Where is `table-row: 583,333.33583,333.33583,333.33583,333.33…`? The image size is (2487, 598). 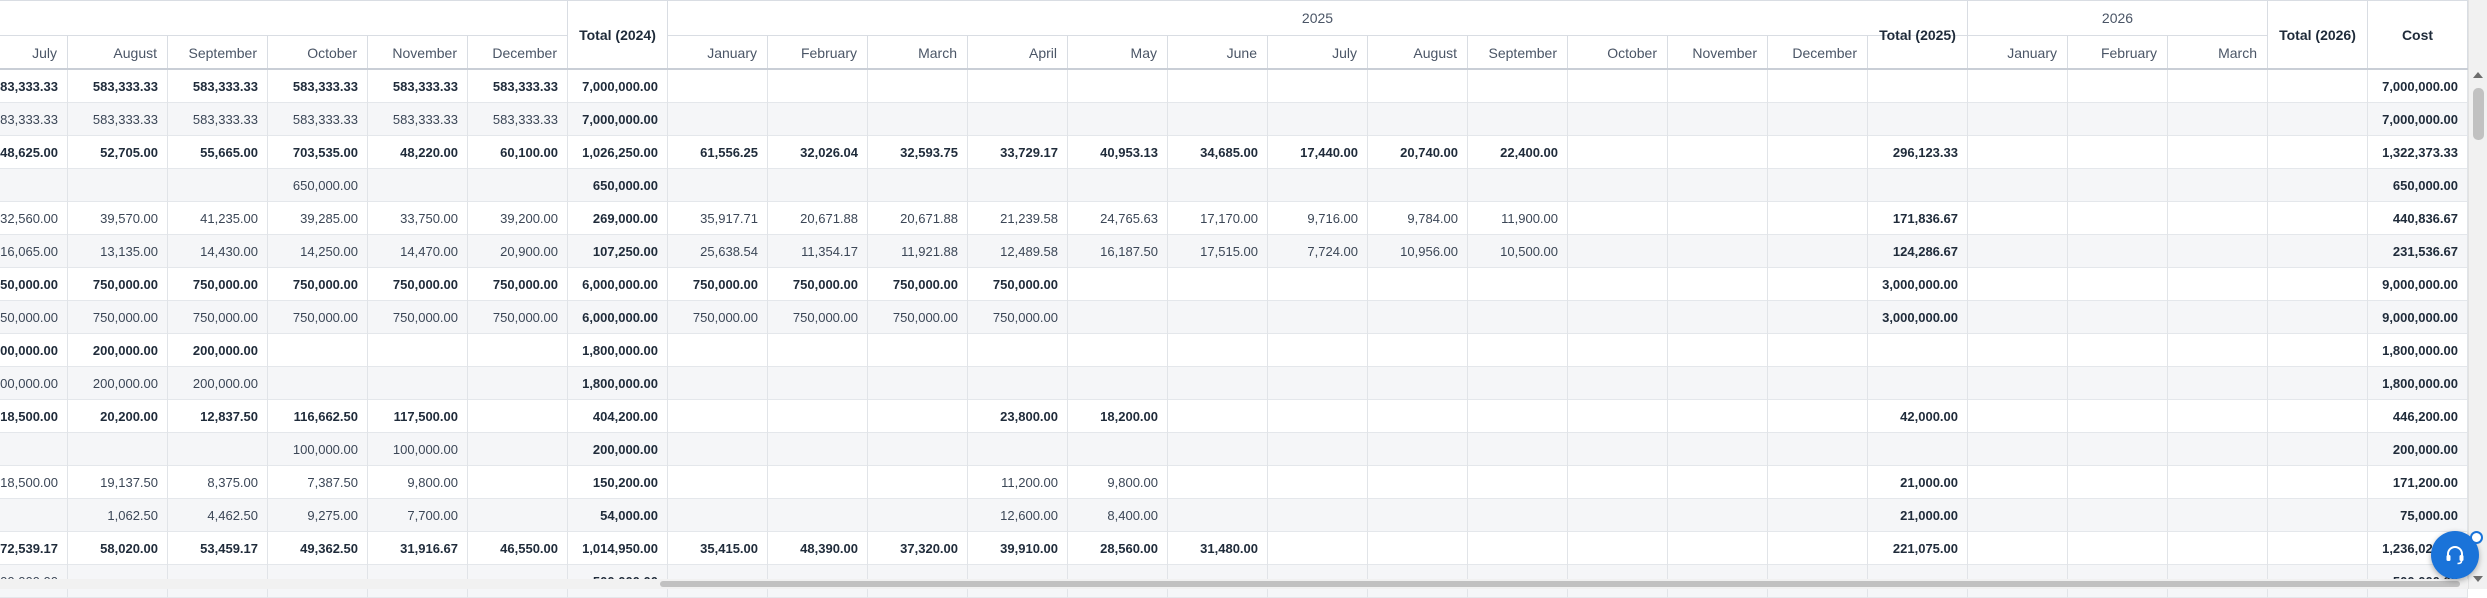
table-row: 583,333.33583,333.33583,333.33583,333.33… is located at coordinates (1234, 86).